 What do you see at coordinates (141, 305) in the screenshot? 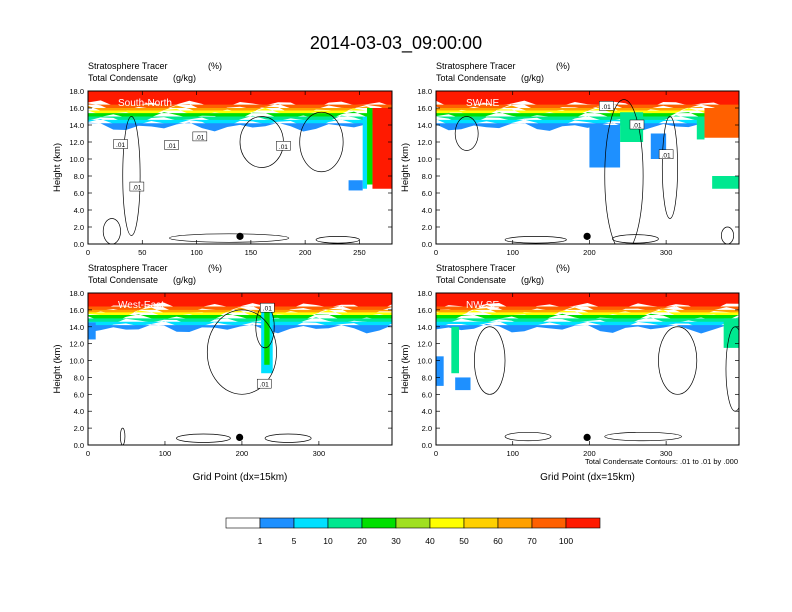
I see `panel-label: West-East` at bounding box center [141, 305].